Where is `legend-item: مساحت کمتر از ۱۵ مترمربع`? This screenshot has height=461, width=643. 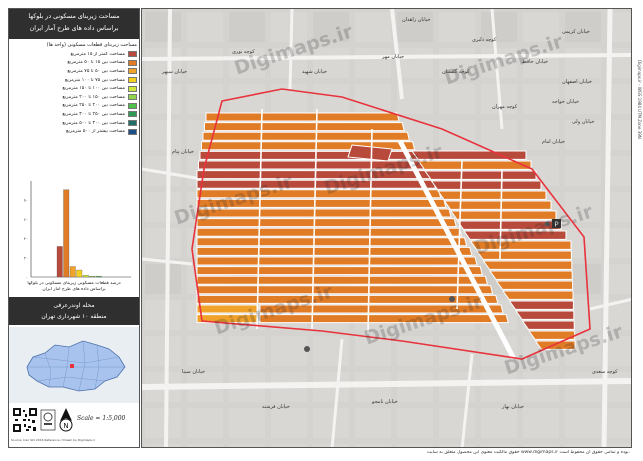 legend-item: مساحت کمتر از ۱۵ مترمربع is located at coordinates (75, 54).